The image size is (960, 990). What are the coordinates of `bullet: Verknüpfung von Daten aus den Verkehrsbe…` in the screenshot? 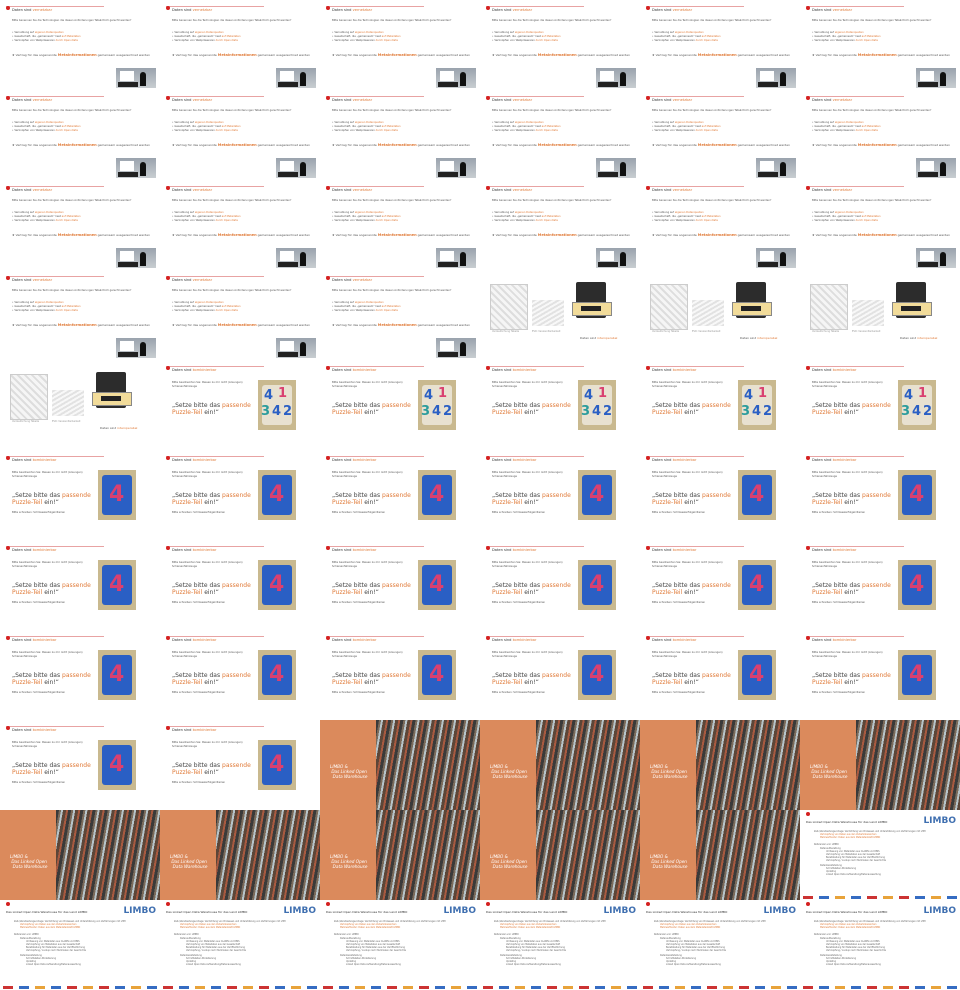 It's located at (368, 924).